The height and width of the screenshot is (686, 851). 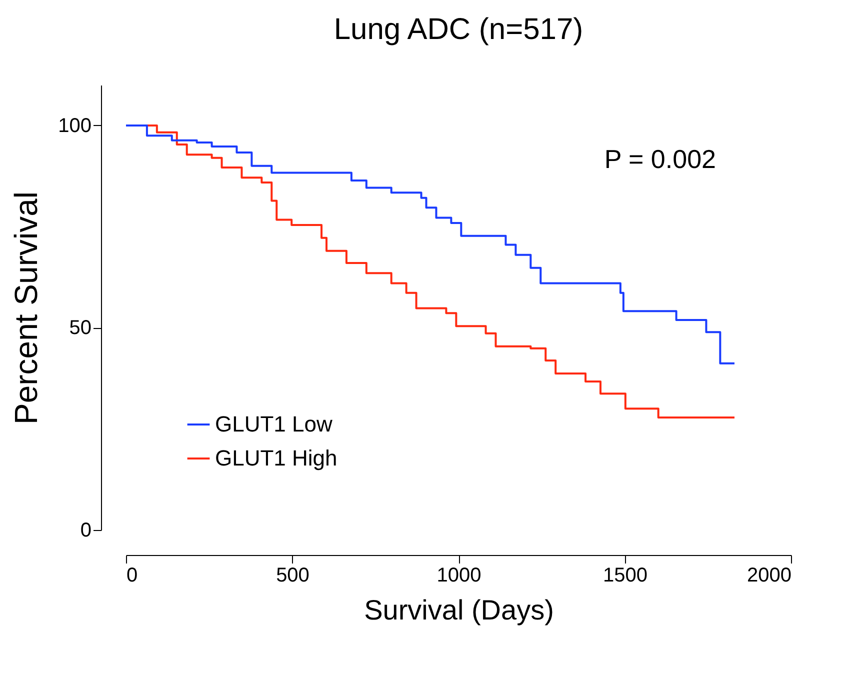 I want to click on y-tick-label: 0, so click(x=86, y=531).